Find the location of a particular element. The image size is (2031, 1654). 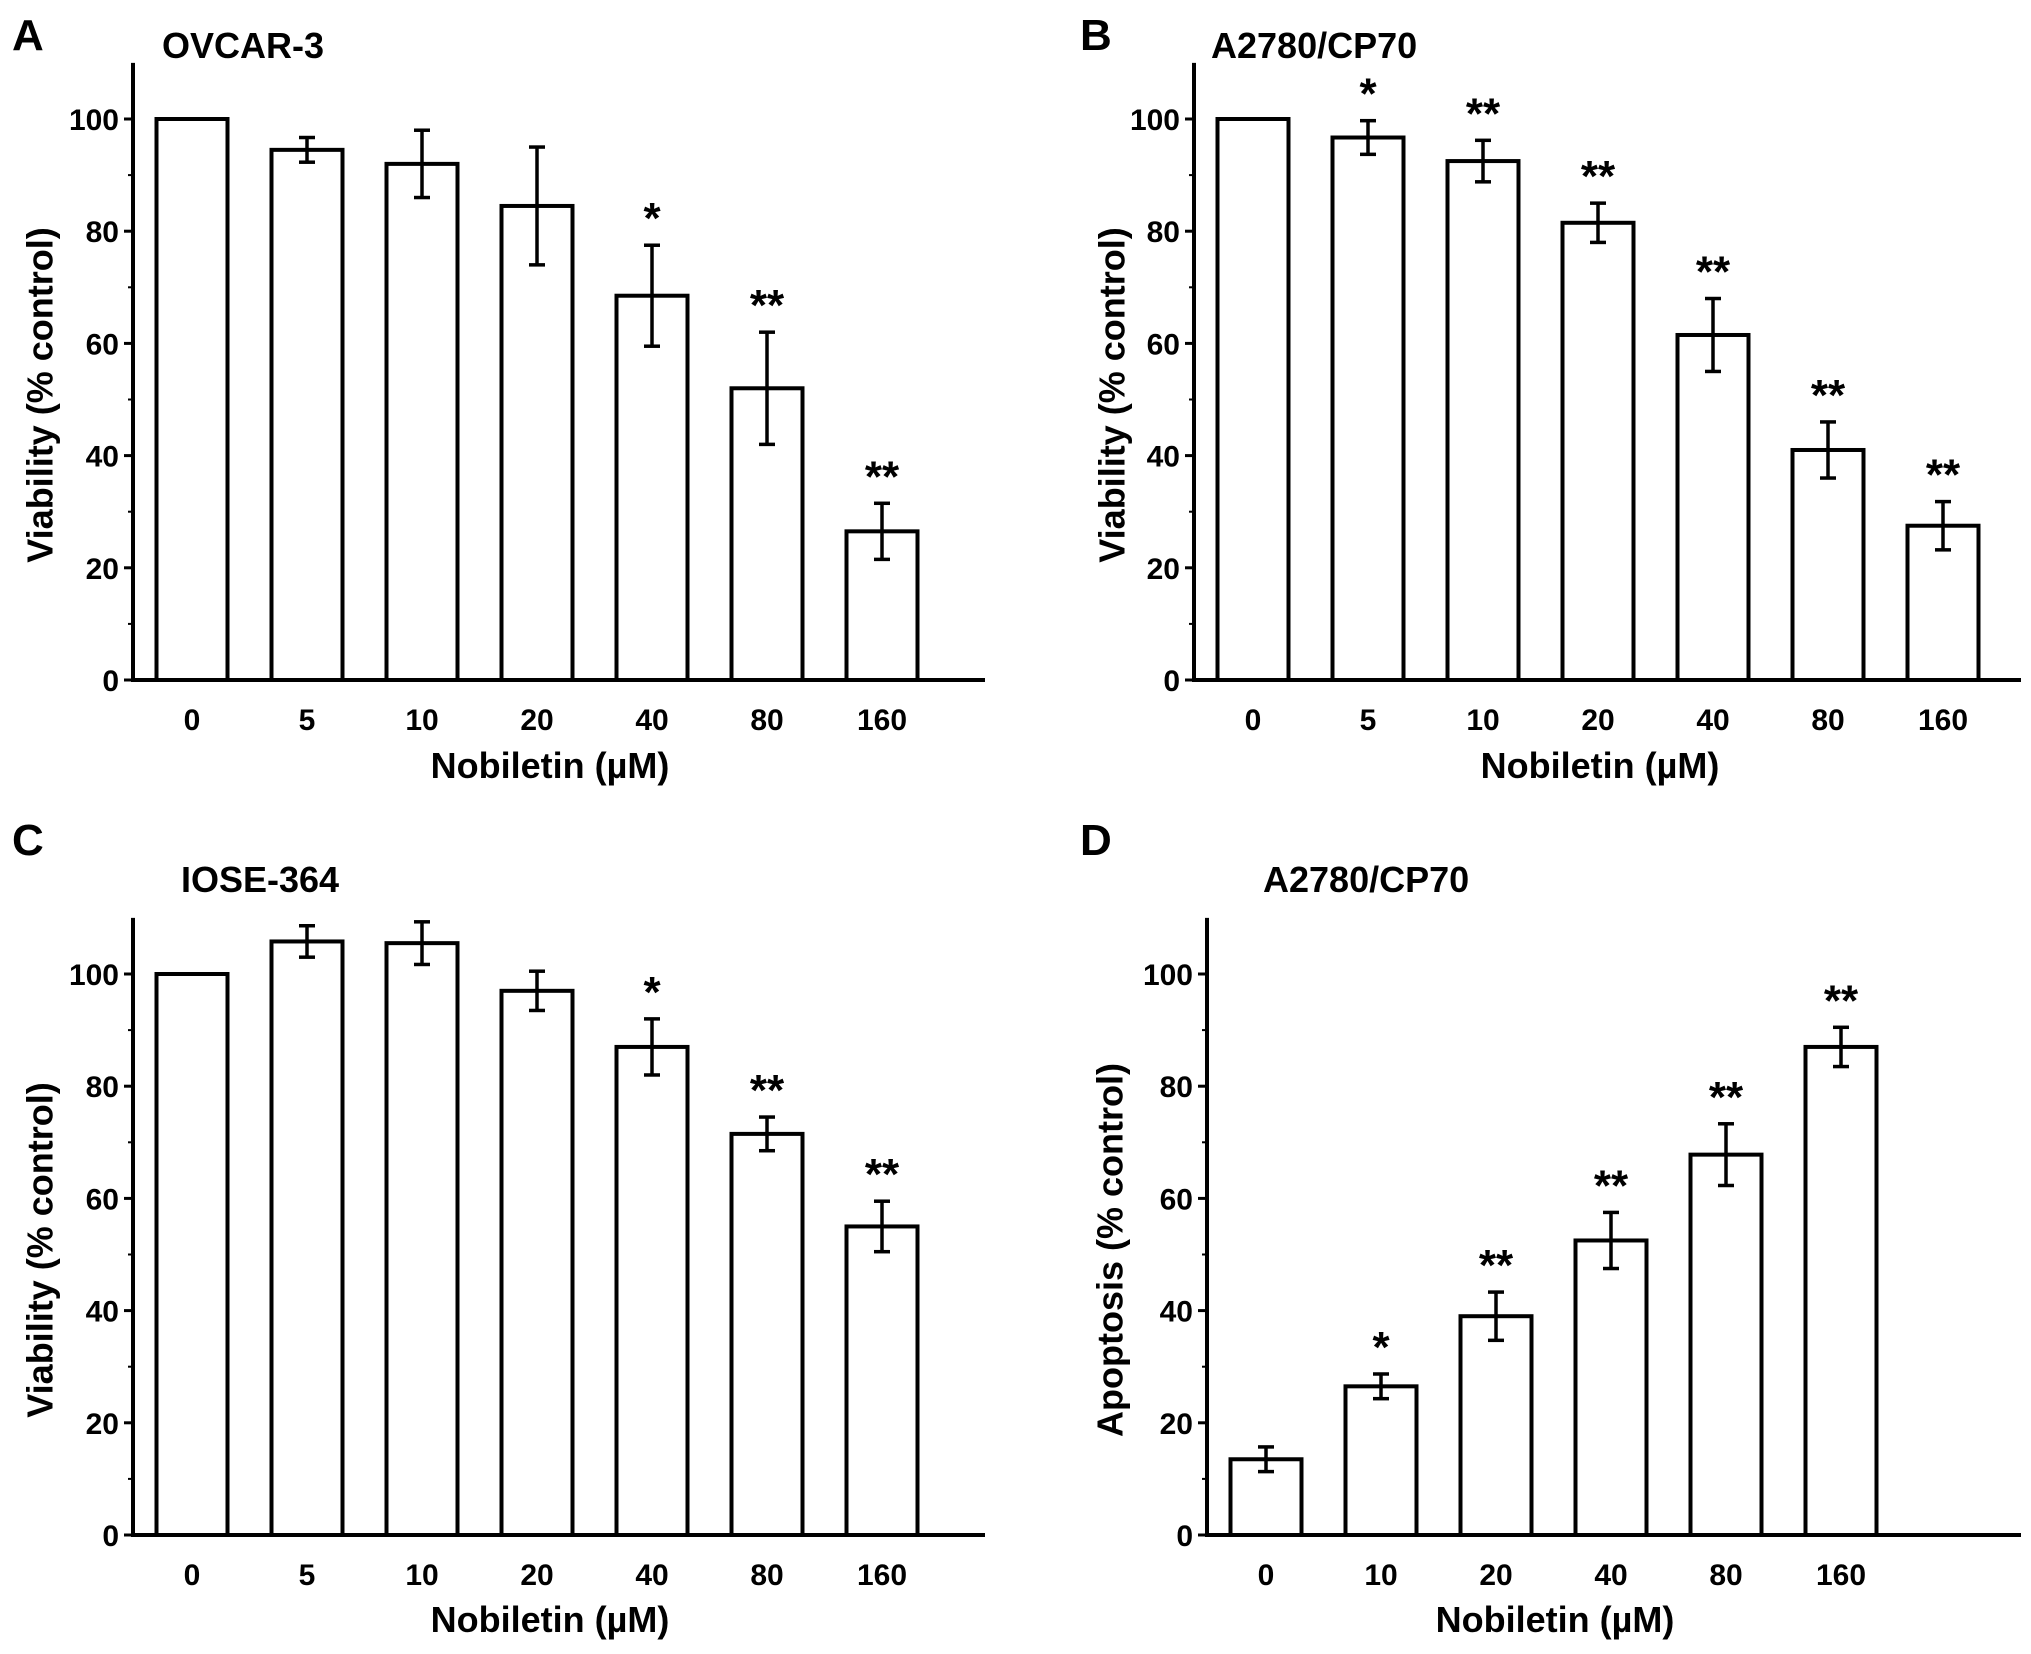

panel-letter: D is located at coordinates (1096, 840).